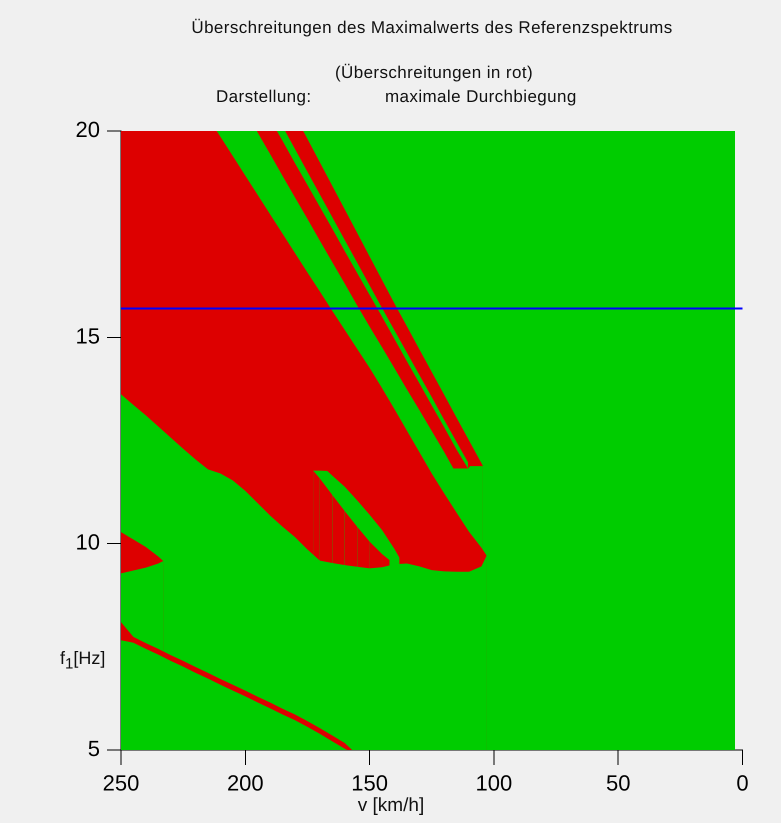 This screenshot has height=823, width=781. What do you see at coordinates (369, 783) in the screenshot?
I see `x-tick-label: 150` at bounding box center [369, 783].